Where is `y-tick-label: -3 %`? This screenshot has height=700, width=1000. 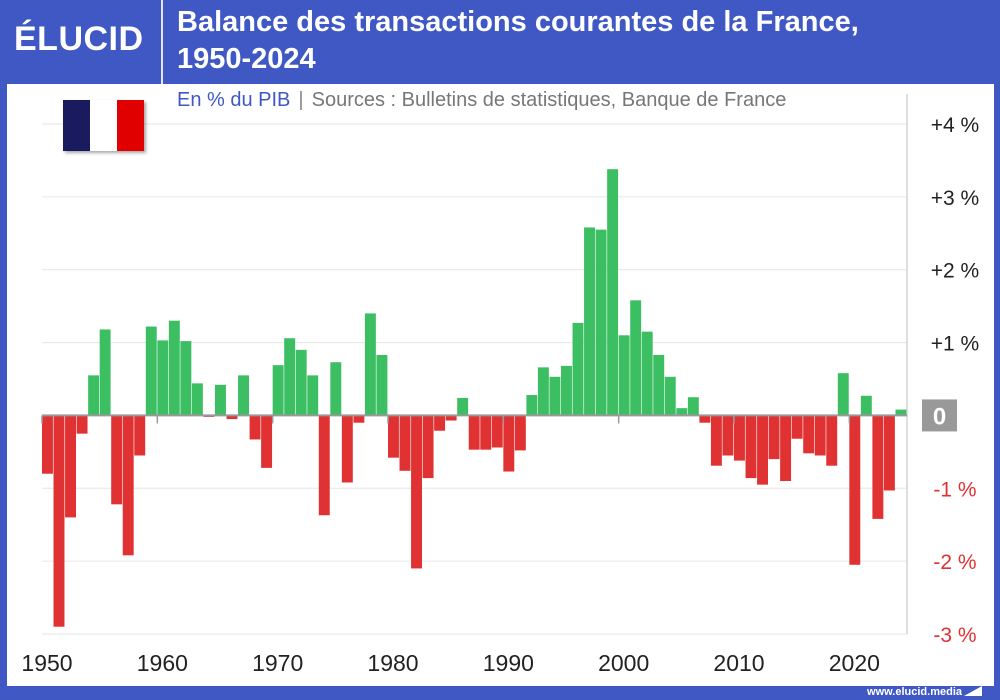
y-tick-label: -3 % is located at coordinates (954, 635).